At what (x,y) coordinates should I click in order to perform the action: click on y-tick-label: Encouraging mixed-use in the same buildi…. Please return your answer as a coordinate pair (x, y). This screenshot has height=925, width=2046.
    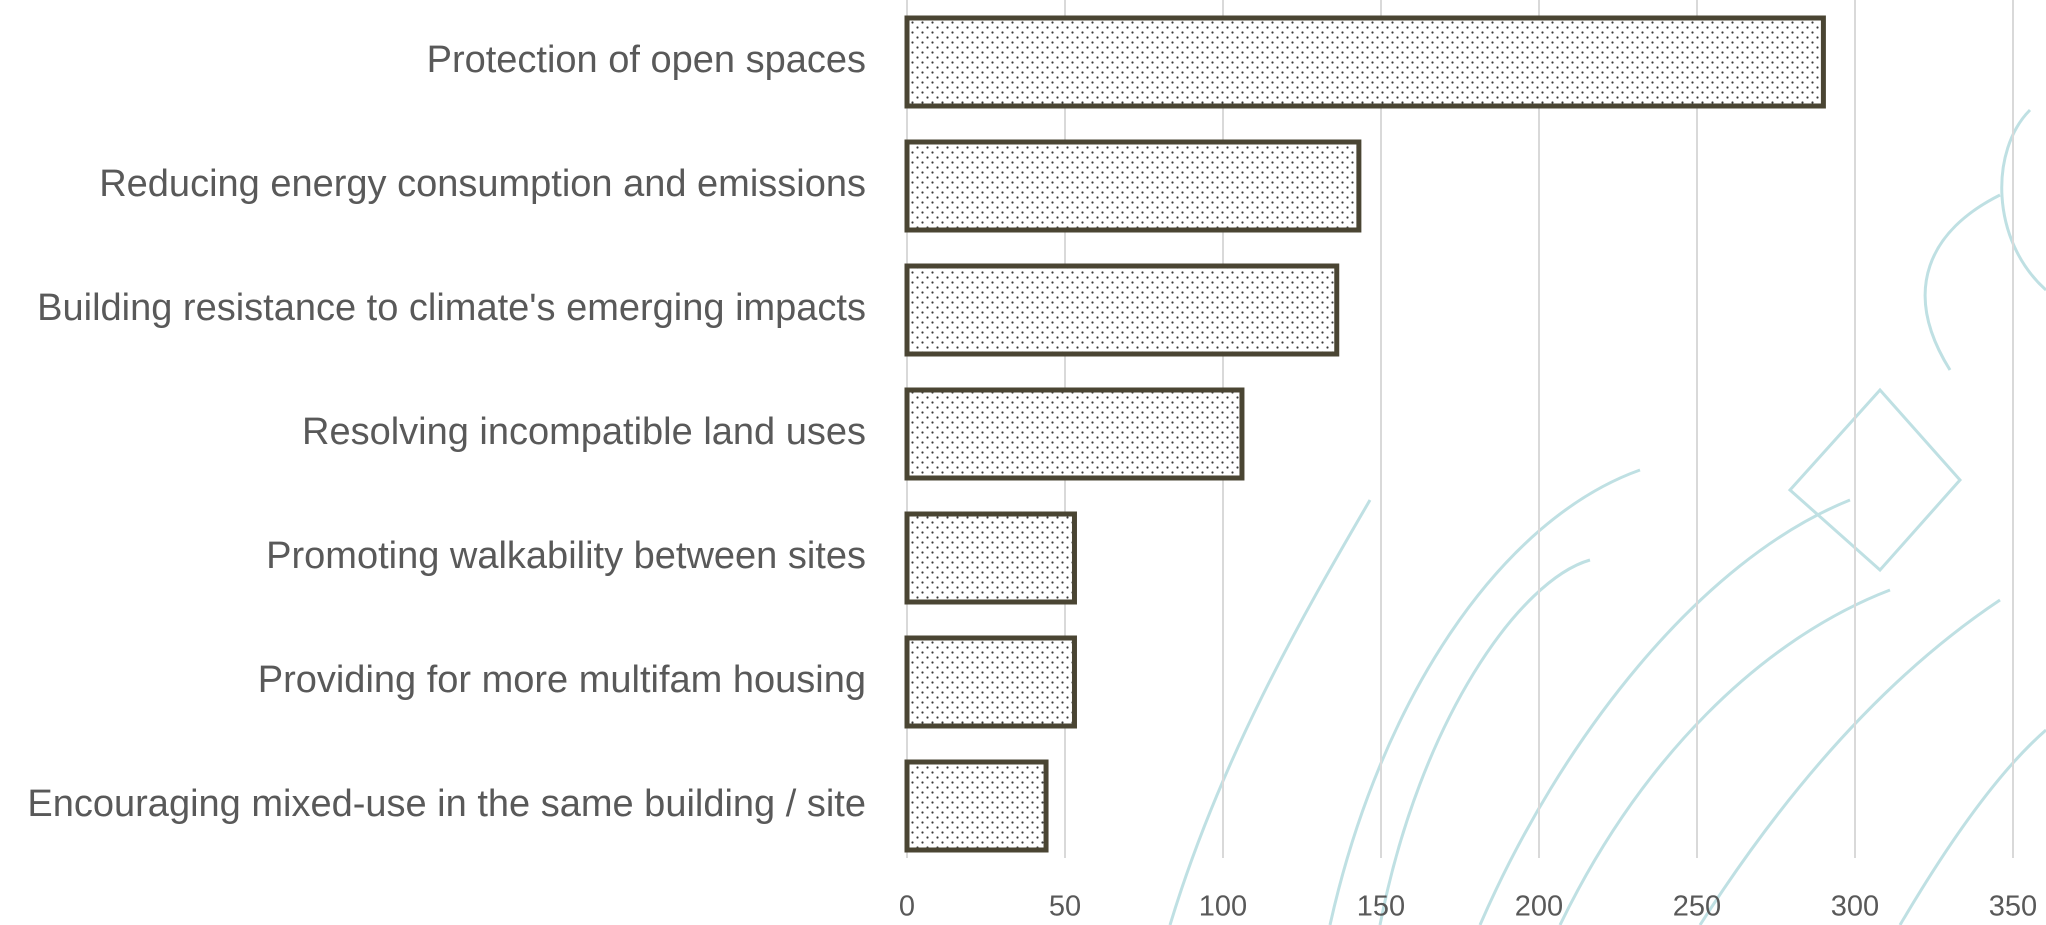
    Looking at the image, I should click on (446, 804).